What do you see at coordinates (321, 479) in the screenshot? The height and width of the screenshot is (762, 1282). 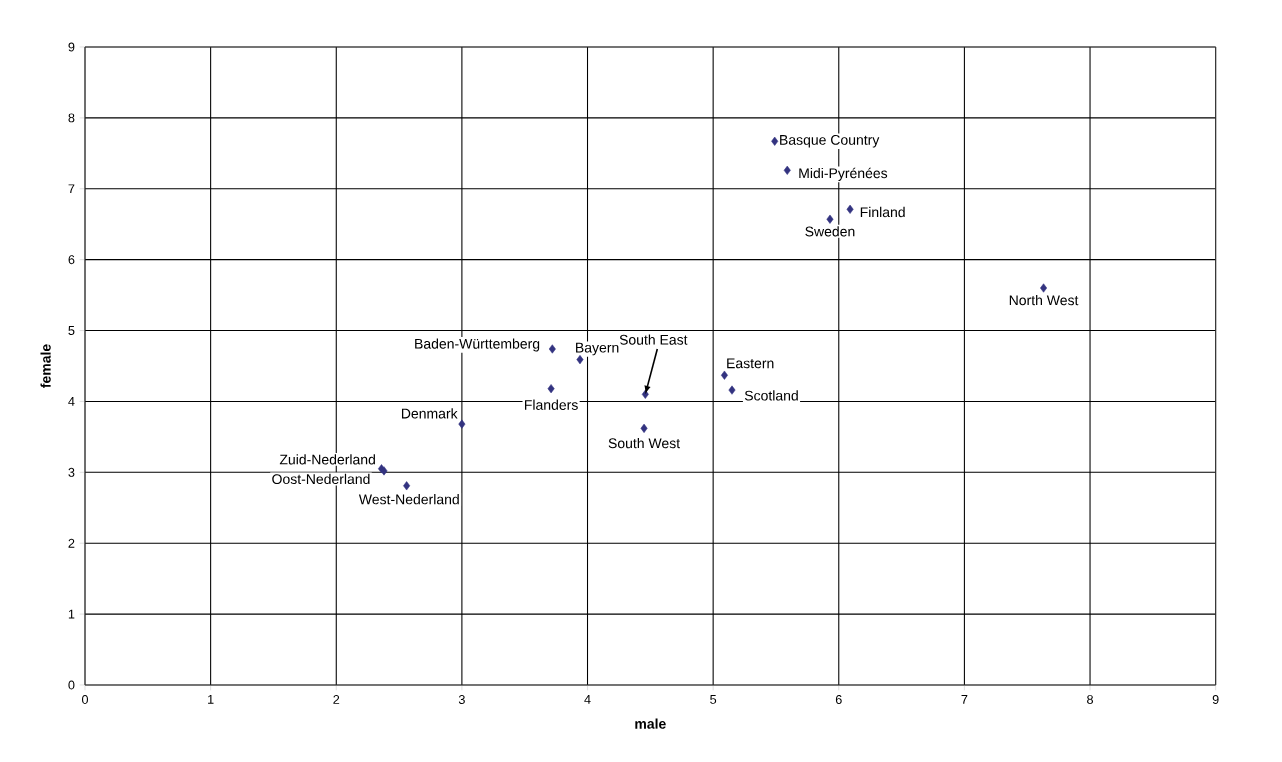 I see `annotation: Oost-Nederland` at bounding box center [321, 479].